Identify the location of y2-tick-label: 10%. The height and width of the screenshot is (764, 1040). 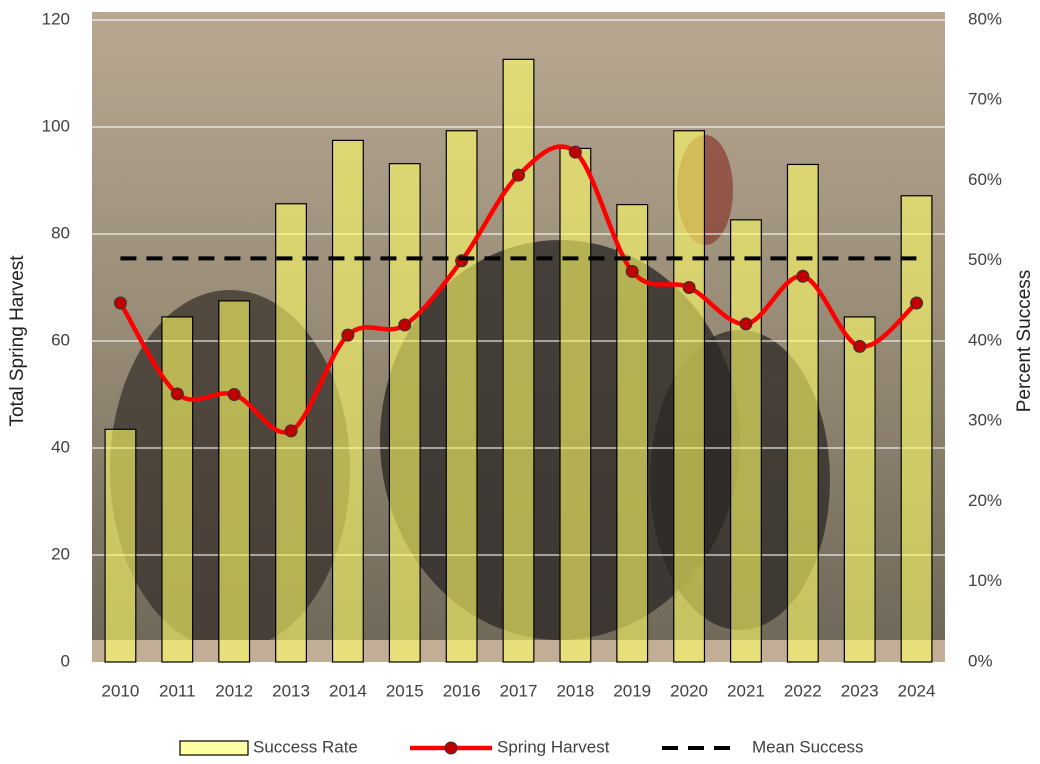
(985, 580).